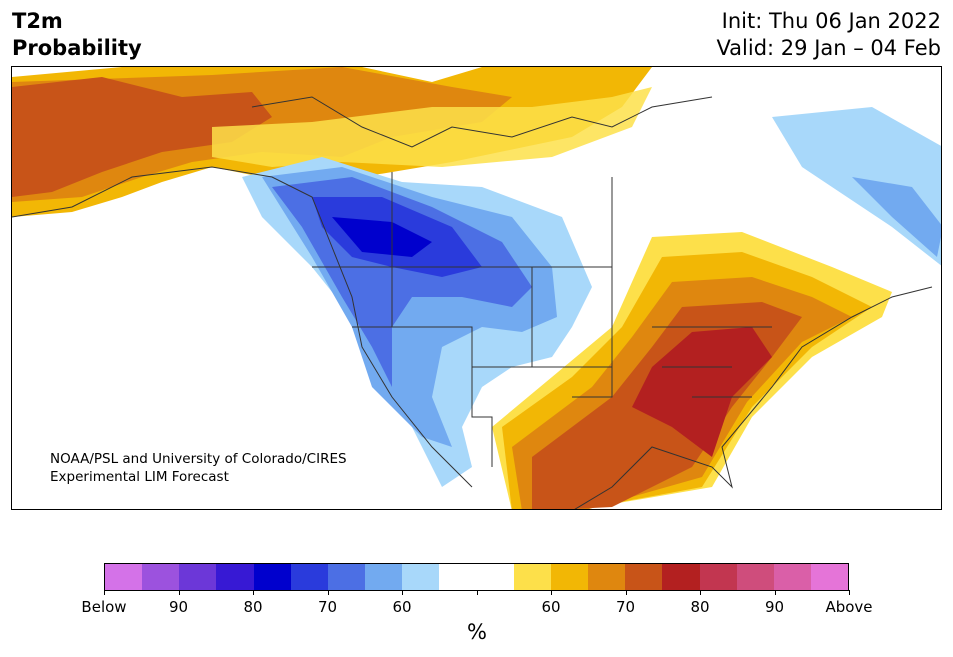 The height and width of the screenshot is (657, 953). What do you see at coordinates (382, 237) in the screenshot?
I see `region-west-cold-max` at bounding box center [382, 237].